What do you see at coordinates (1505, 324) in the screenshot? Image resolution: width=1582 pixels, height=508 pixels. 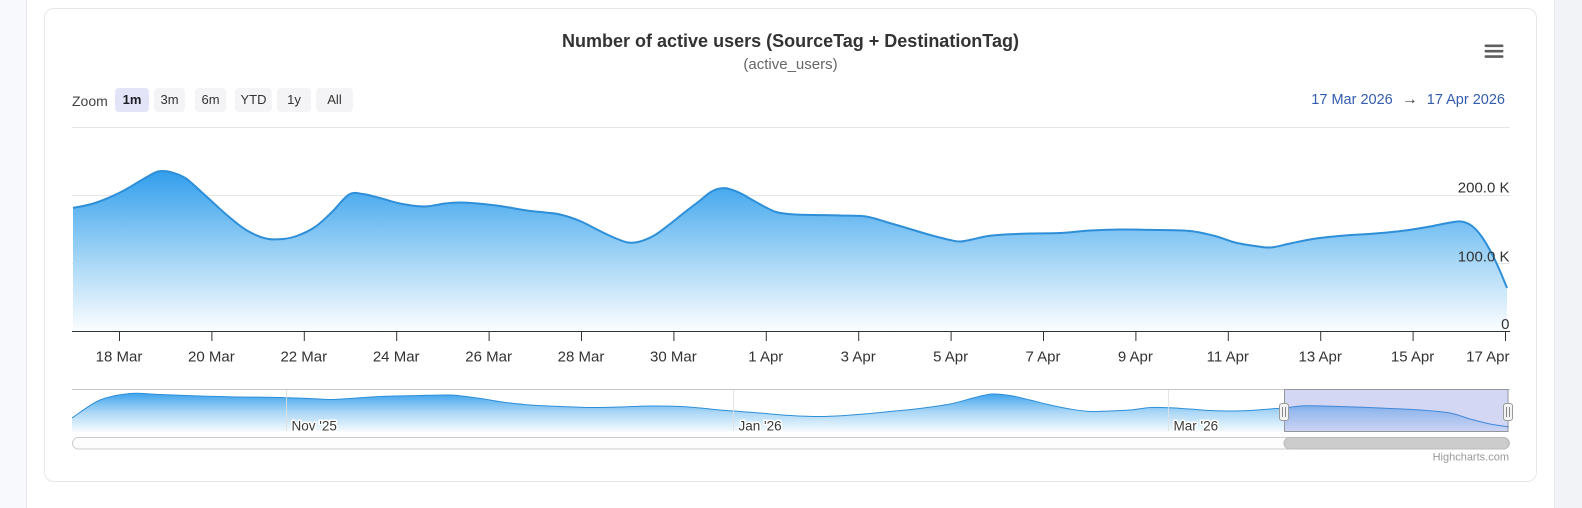 I see `svg-text: 0` at bounding box center [1505, 324].